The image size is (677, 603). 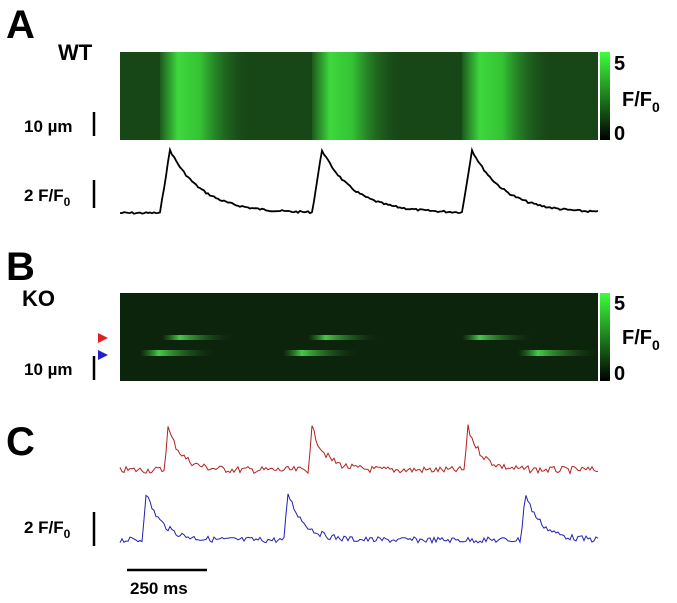 What do you see at coordinates (159, 588) in the screenshot?
I see `time-scale-label: 250 ms` at bounding box center [159, 588].